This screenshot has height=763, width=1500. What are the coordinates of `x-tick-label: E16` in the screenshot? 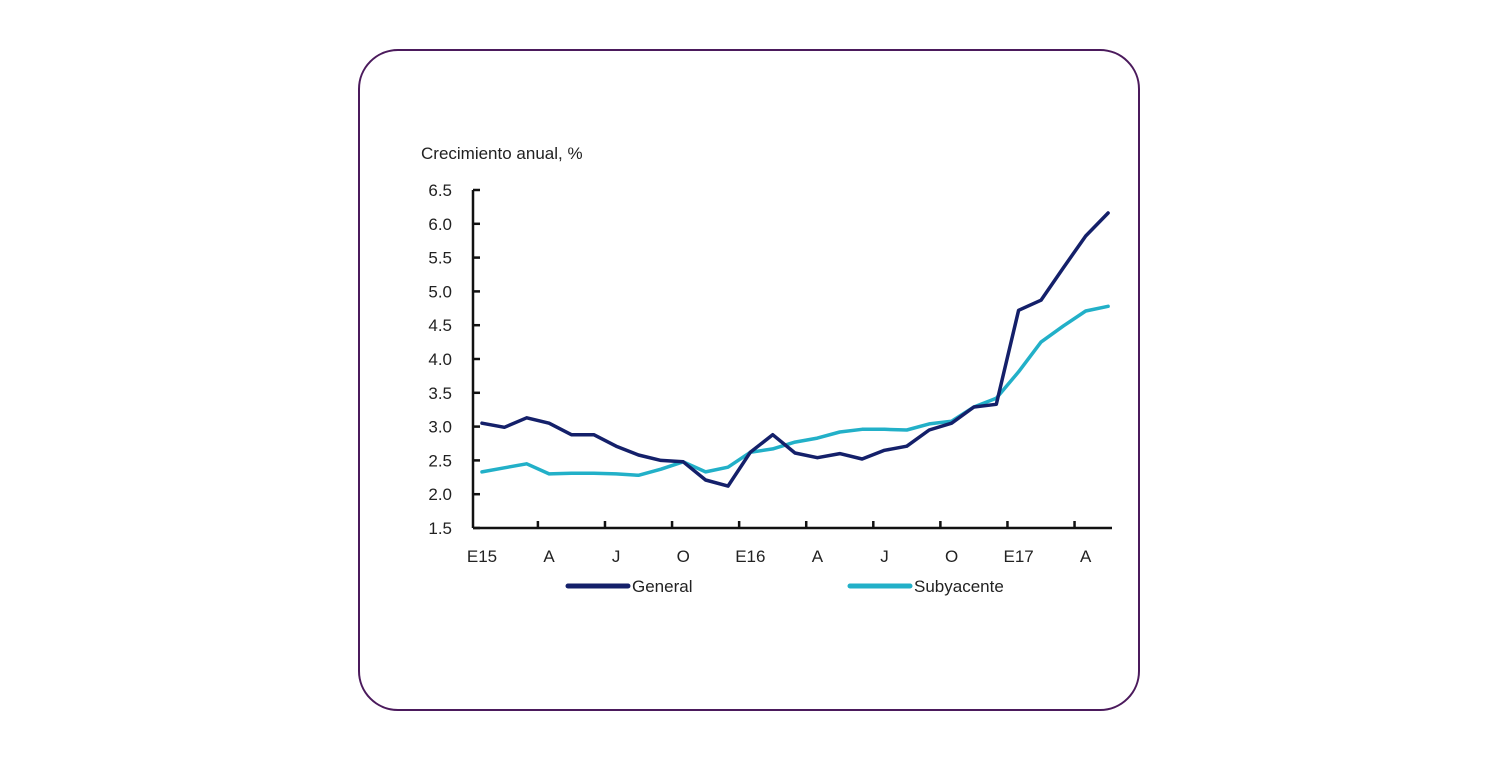 It's located at (750, 556).